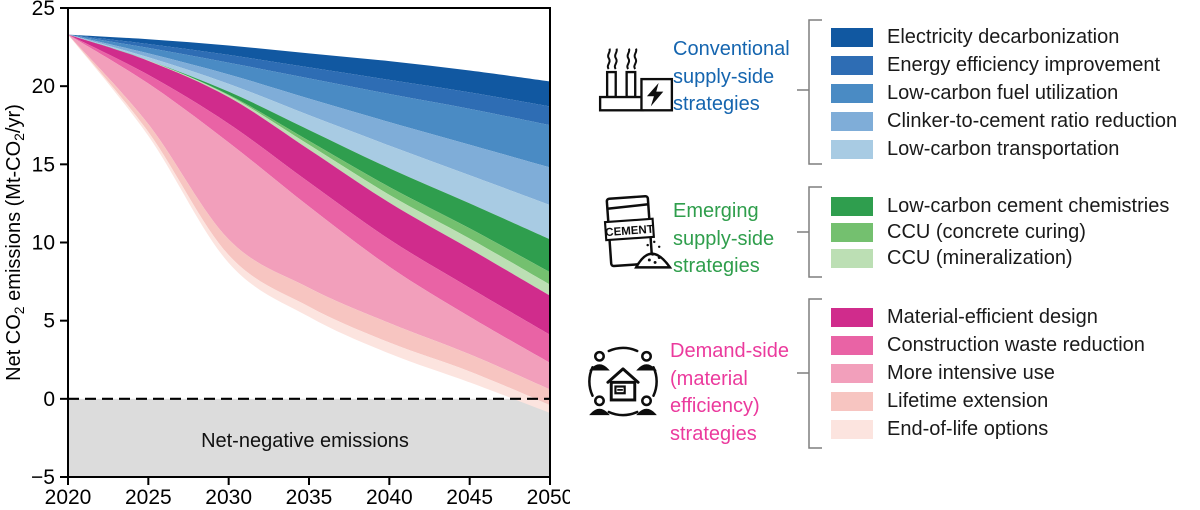  I want to click on legend-item-electricity-decarbonization: Electricity decarbonization, so click(975, 37).